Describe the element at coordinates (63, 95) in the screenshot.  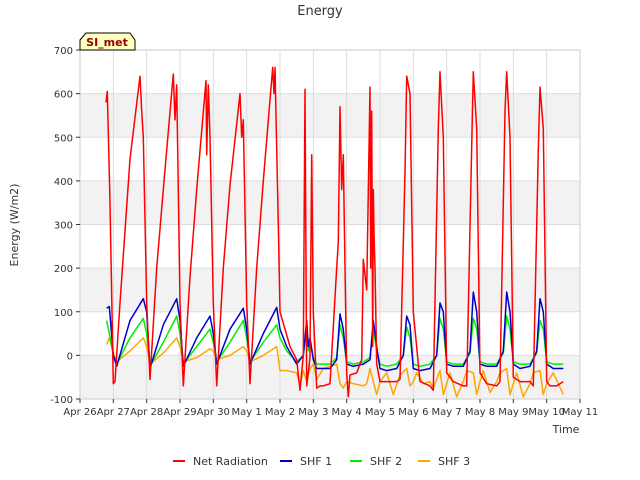
I see `y-tick-label: 600` at that location.